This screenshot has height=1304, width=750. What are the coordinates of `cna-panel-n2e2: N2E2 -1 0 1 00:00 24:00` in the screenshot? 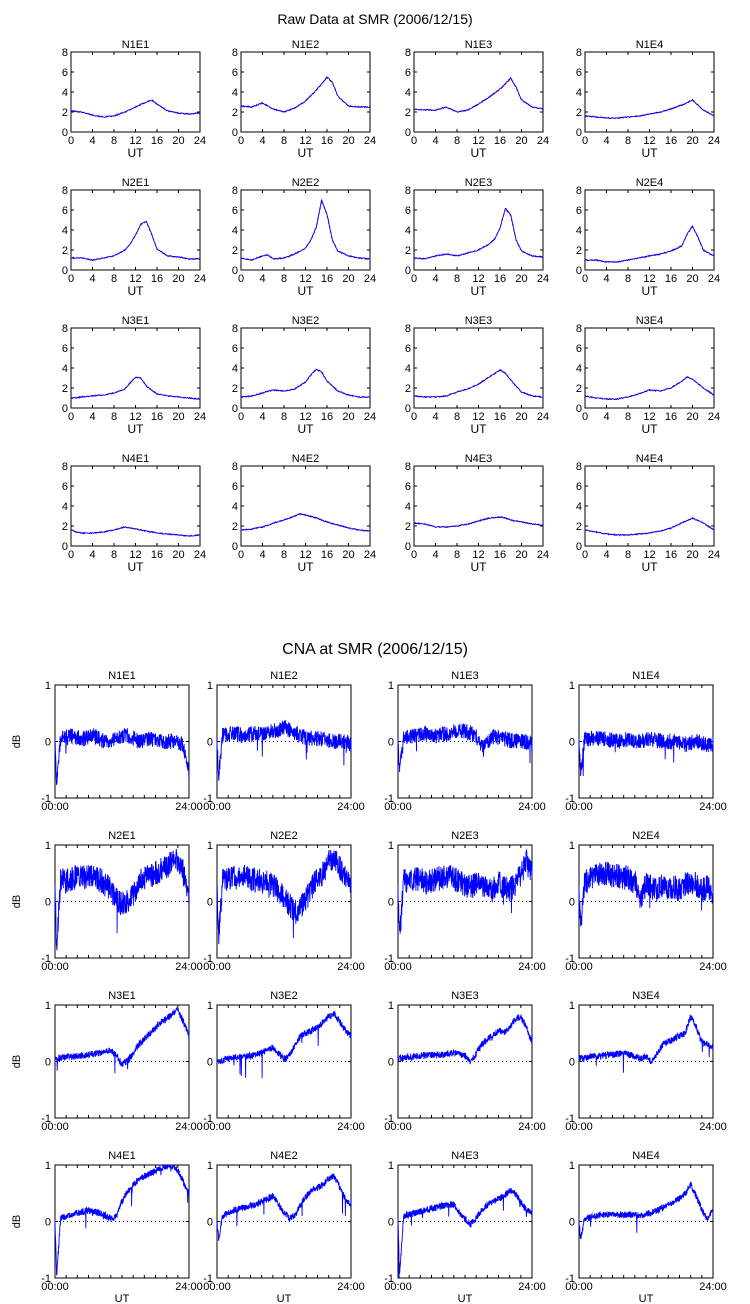 It's located at (284, 901).